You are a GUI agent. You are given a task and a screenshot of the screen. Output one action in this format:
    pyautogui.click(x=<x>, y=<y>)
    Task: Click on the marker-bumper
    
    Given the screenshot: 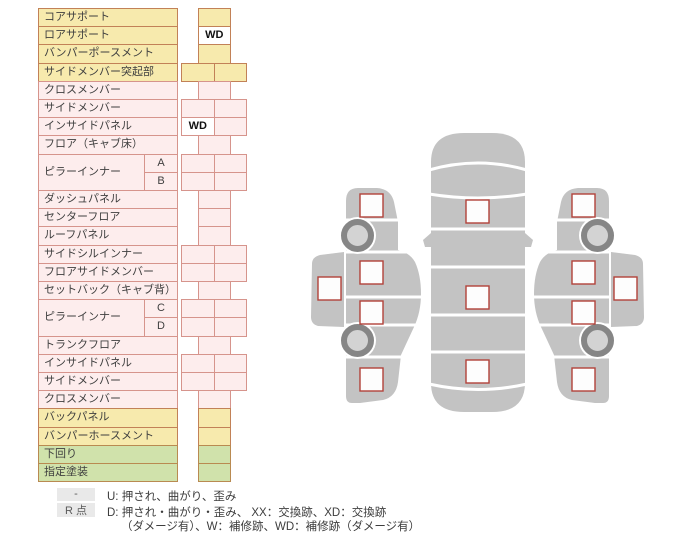 What is the action you would take?
    pyautogui.click(x=329, y=288)
    